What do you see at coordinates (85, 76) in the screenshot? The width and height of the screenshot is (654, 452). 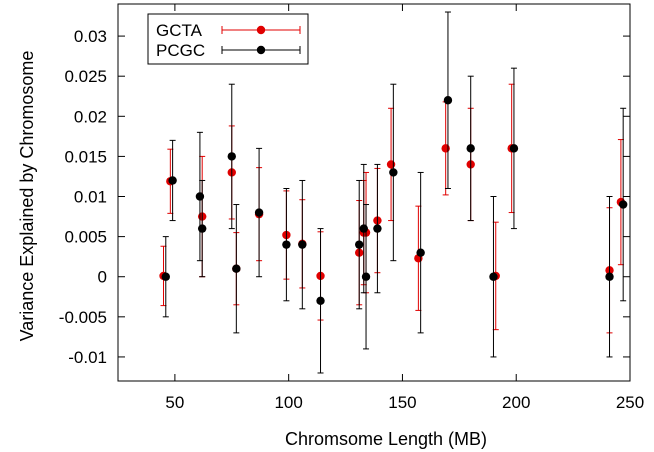 I see `y-tick-label: 0.025` at bounding box center [85, 76].